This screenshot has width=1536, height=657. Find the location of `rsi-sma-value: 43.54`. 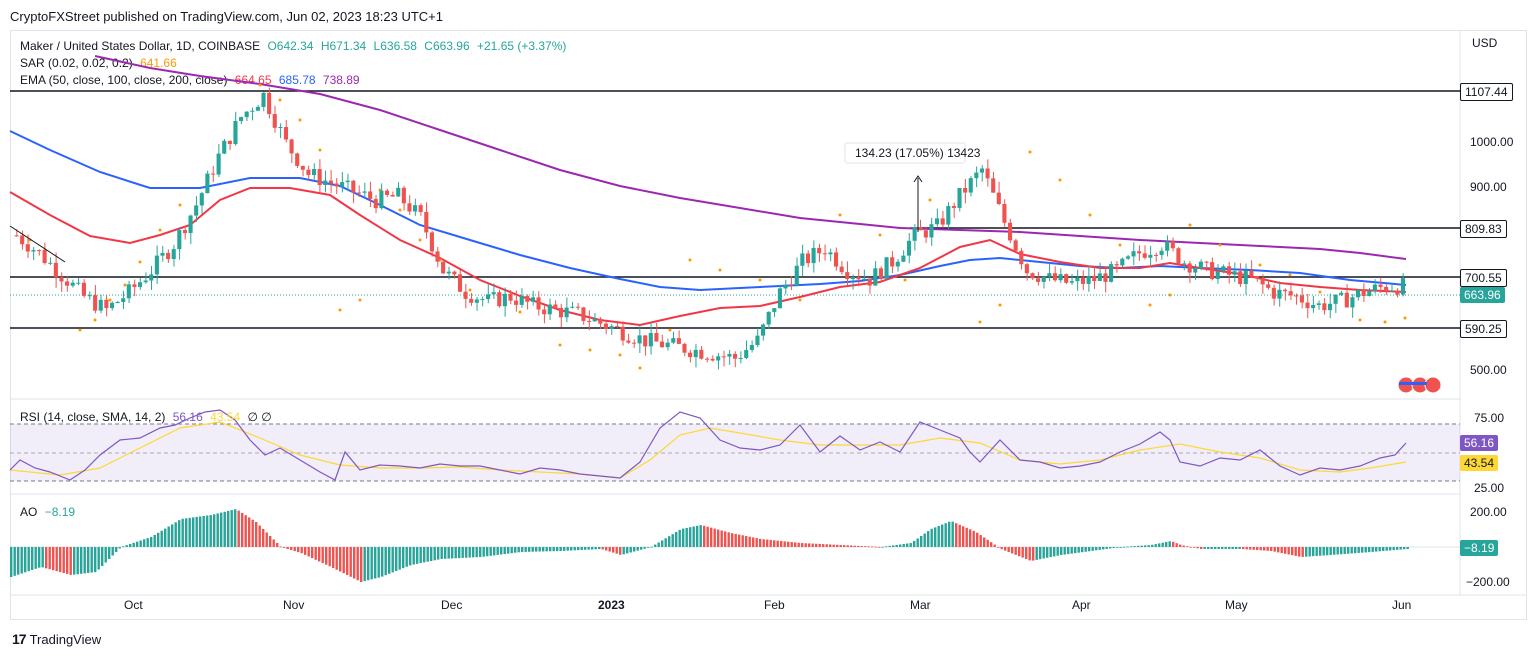

rsi-sma-value: 43.54 is located at coordinates (225, 417).